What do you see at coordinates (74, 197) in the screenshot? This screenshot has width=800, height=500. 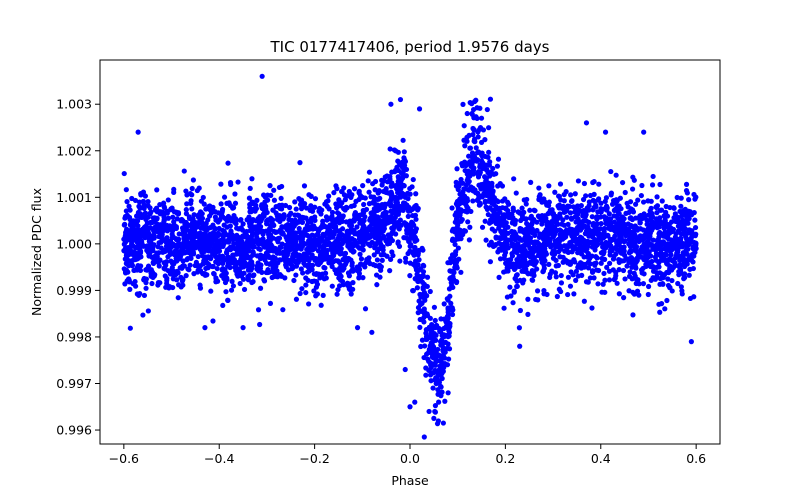 I see `y-tick-label: 1.001` at bounding box center [74, 197].